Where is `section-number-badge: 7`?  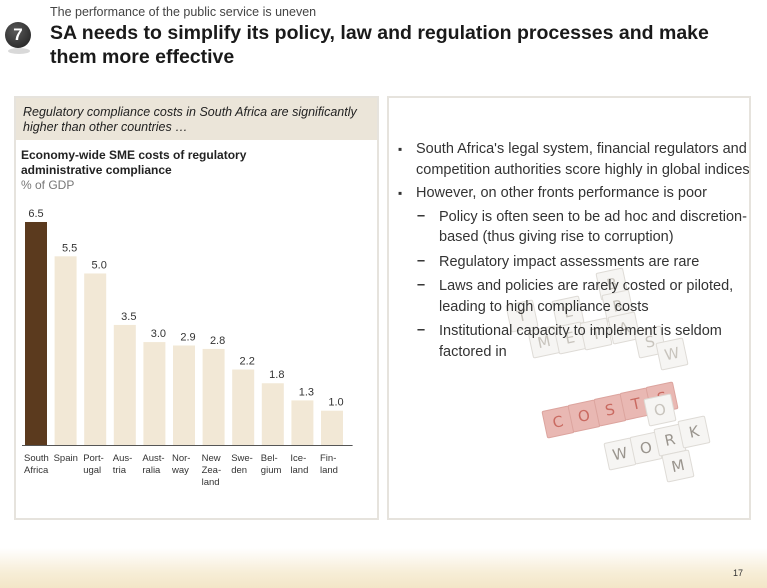
section-number-badge: 7 is located at coordinates (18, 35).